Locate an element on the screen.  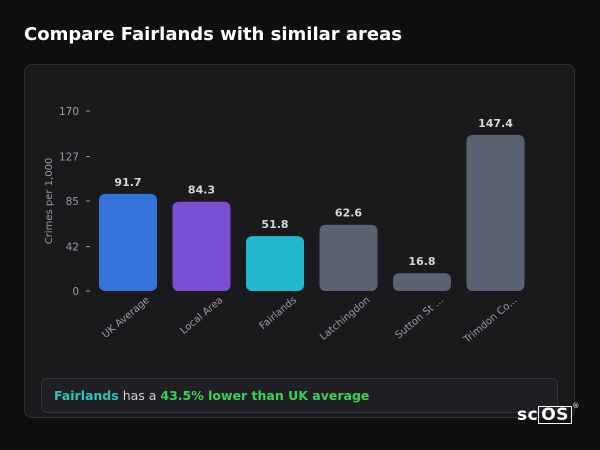
y-axis-label: Crimes per 1,000 is located at coordinates (49, 201).